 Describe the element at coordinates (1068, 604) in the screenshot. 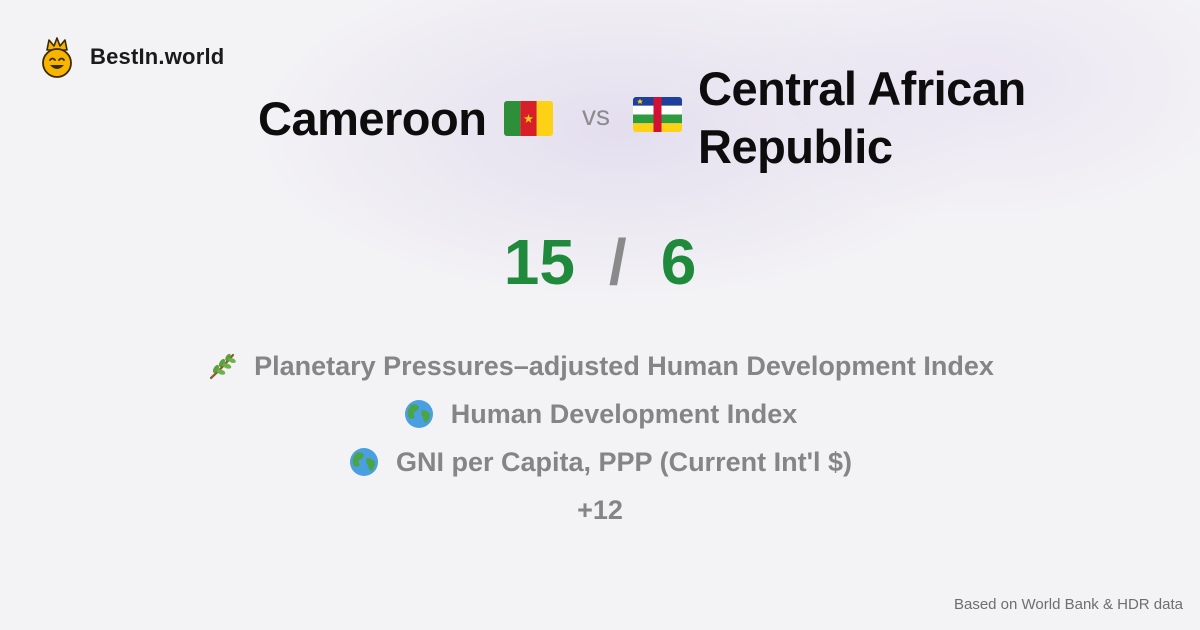

I see `data-source-note: Based on World Bank & HDR data` at that location.